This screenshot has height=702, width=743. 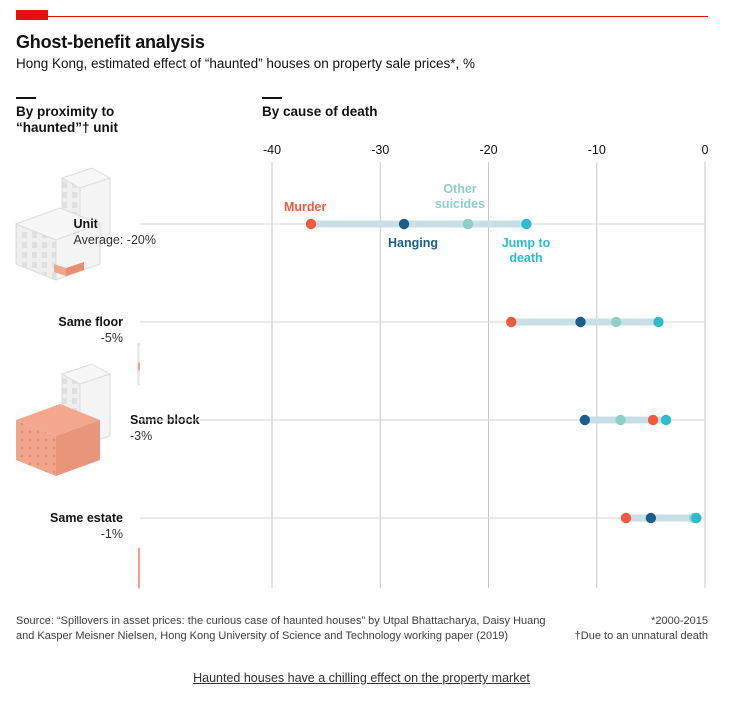 I want to click on section-heading-cause: By cause of death, so click(x=320, y=111).